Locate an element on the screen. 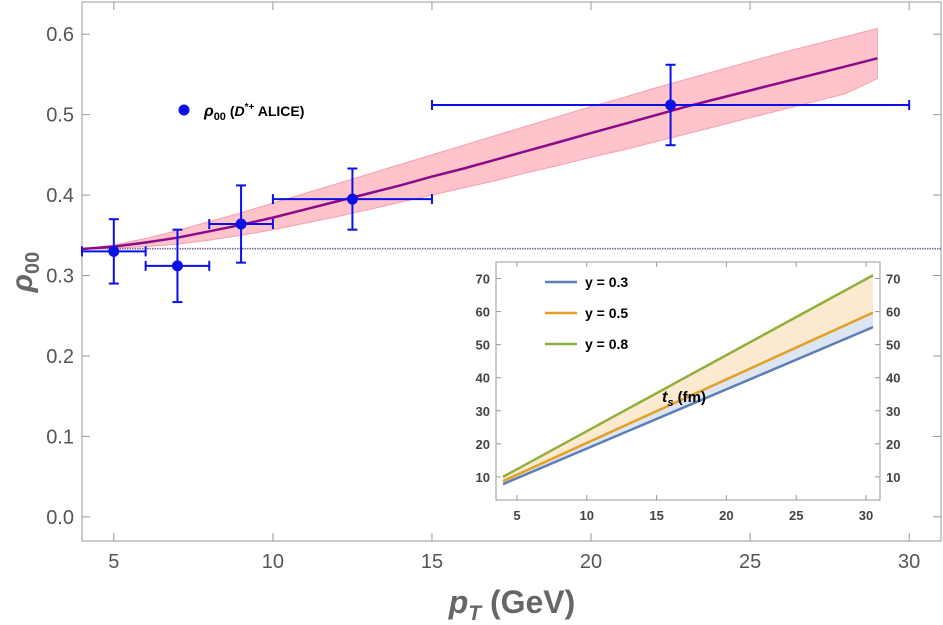  y-tick-label: 0.6 is located at coordinates (60, 35).